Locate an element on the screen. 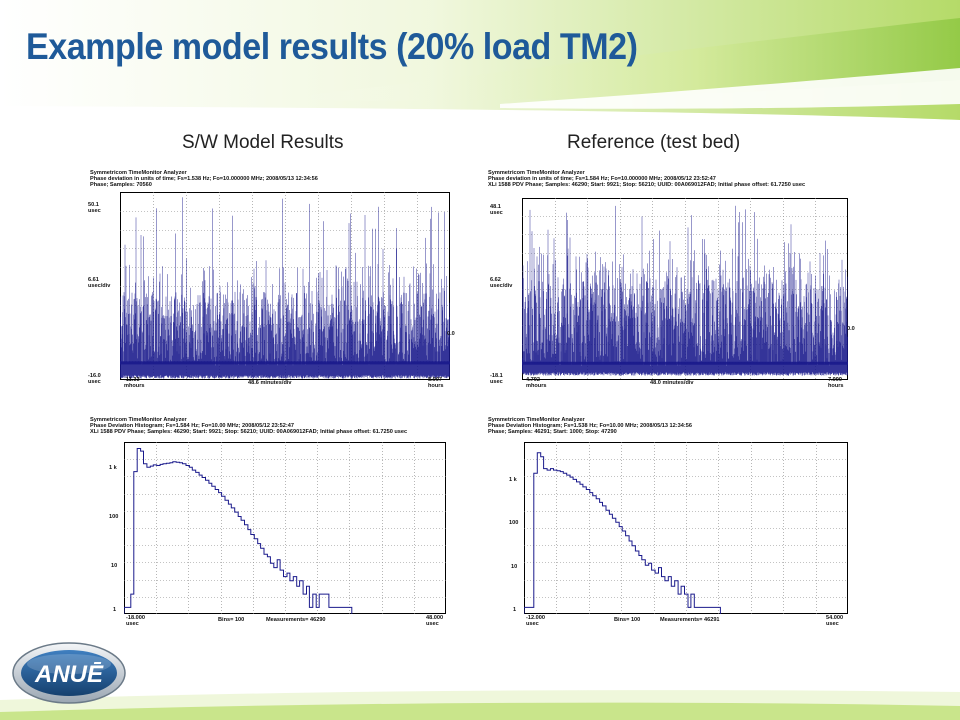  x-mid-label: 48.0 minutes/div is located at coordinates (672, 383).